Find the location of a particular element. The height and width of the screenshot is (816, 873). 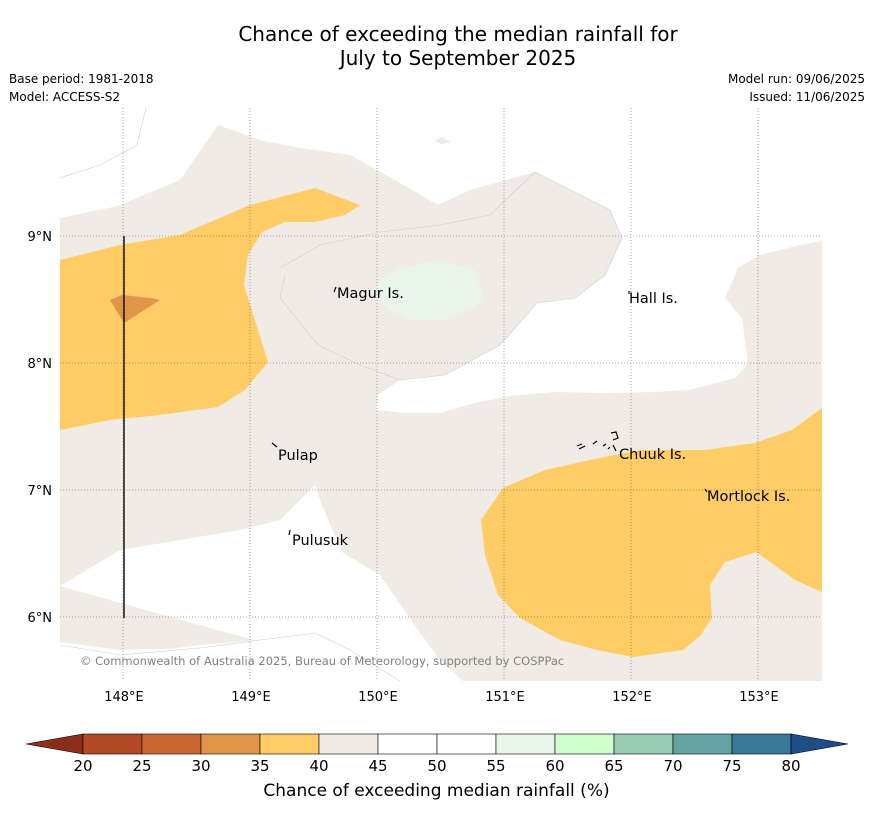

region-small-patch is located at coordinates (442, 140).